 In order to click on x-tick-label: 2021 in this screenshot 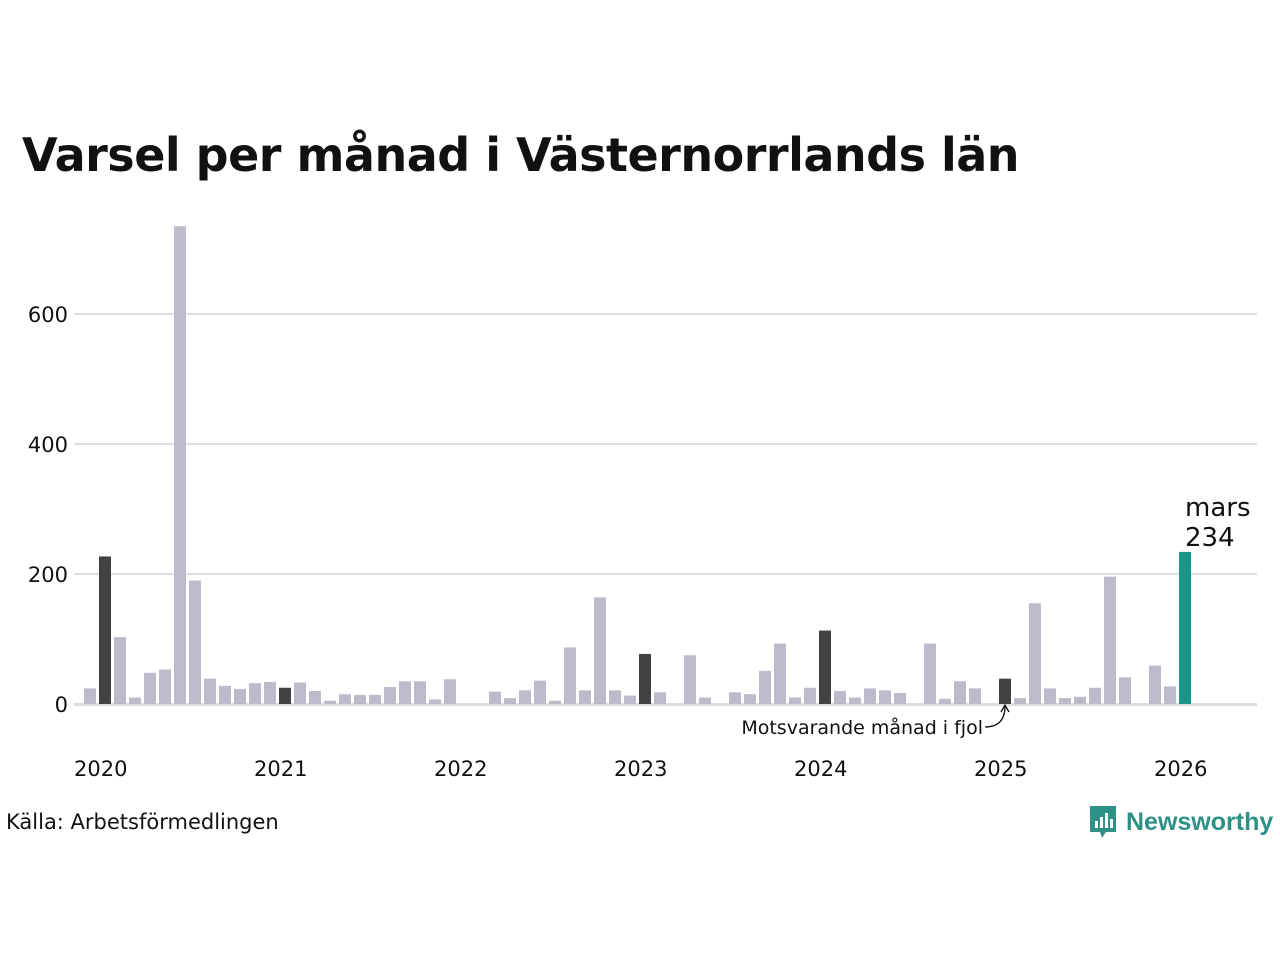, I will do `click(280, 769)`.